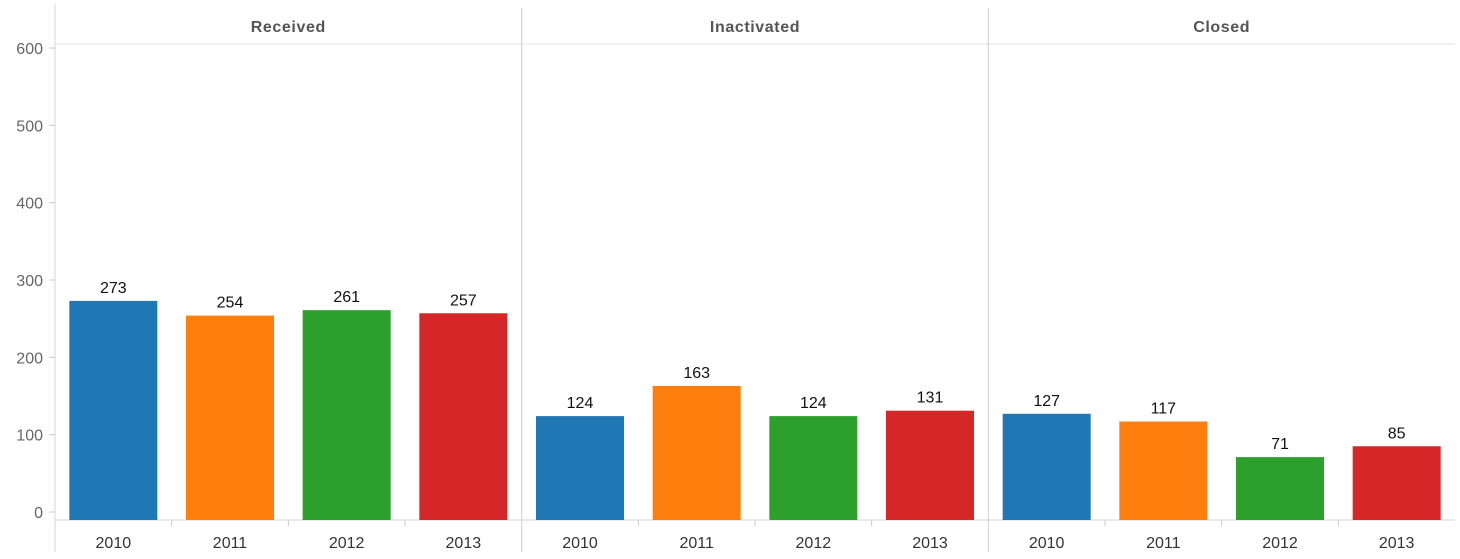  Describe the element at coordinates (113, 288) in the screenshot. I see `data-label: 273` at that location.